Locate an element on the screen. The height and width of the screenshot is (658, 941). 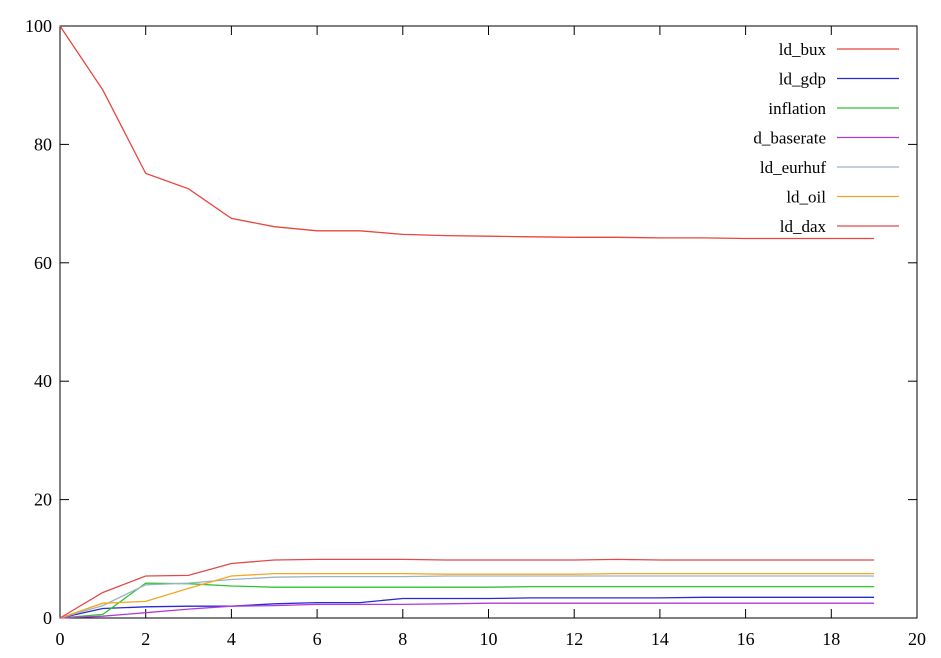
legend-label: ld_oil is located at coordinates (806, 197).